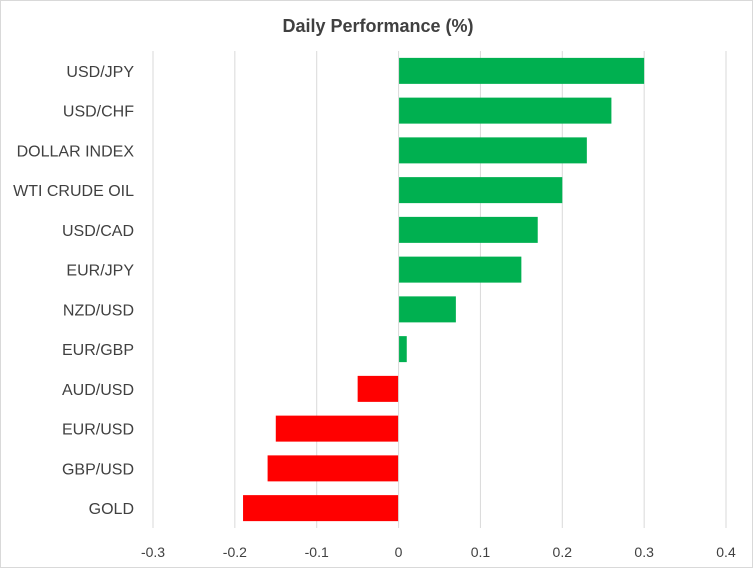 Image resolution: width=753 pixels, height=568 pixels. Describe the element at coordinates (98, 390) in the screenshot. I see `category-label: AUD/USD` at that location.